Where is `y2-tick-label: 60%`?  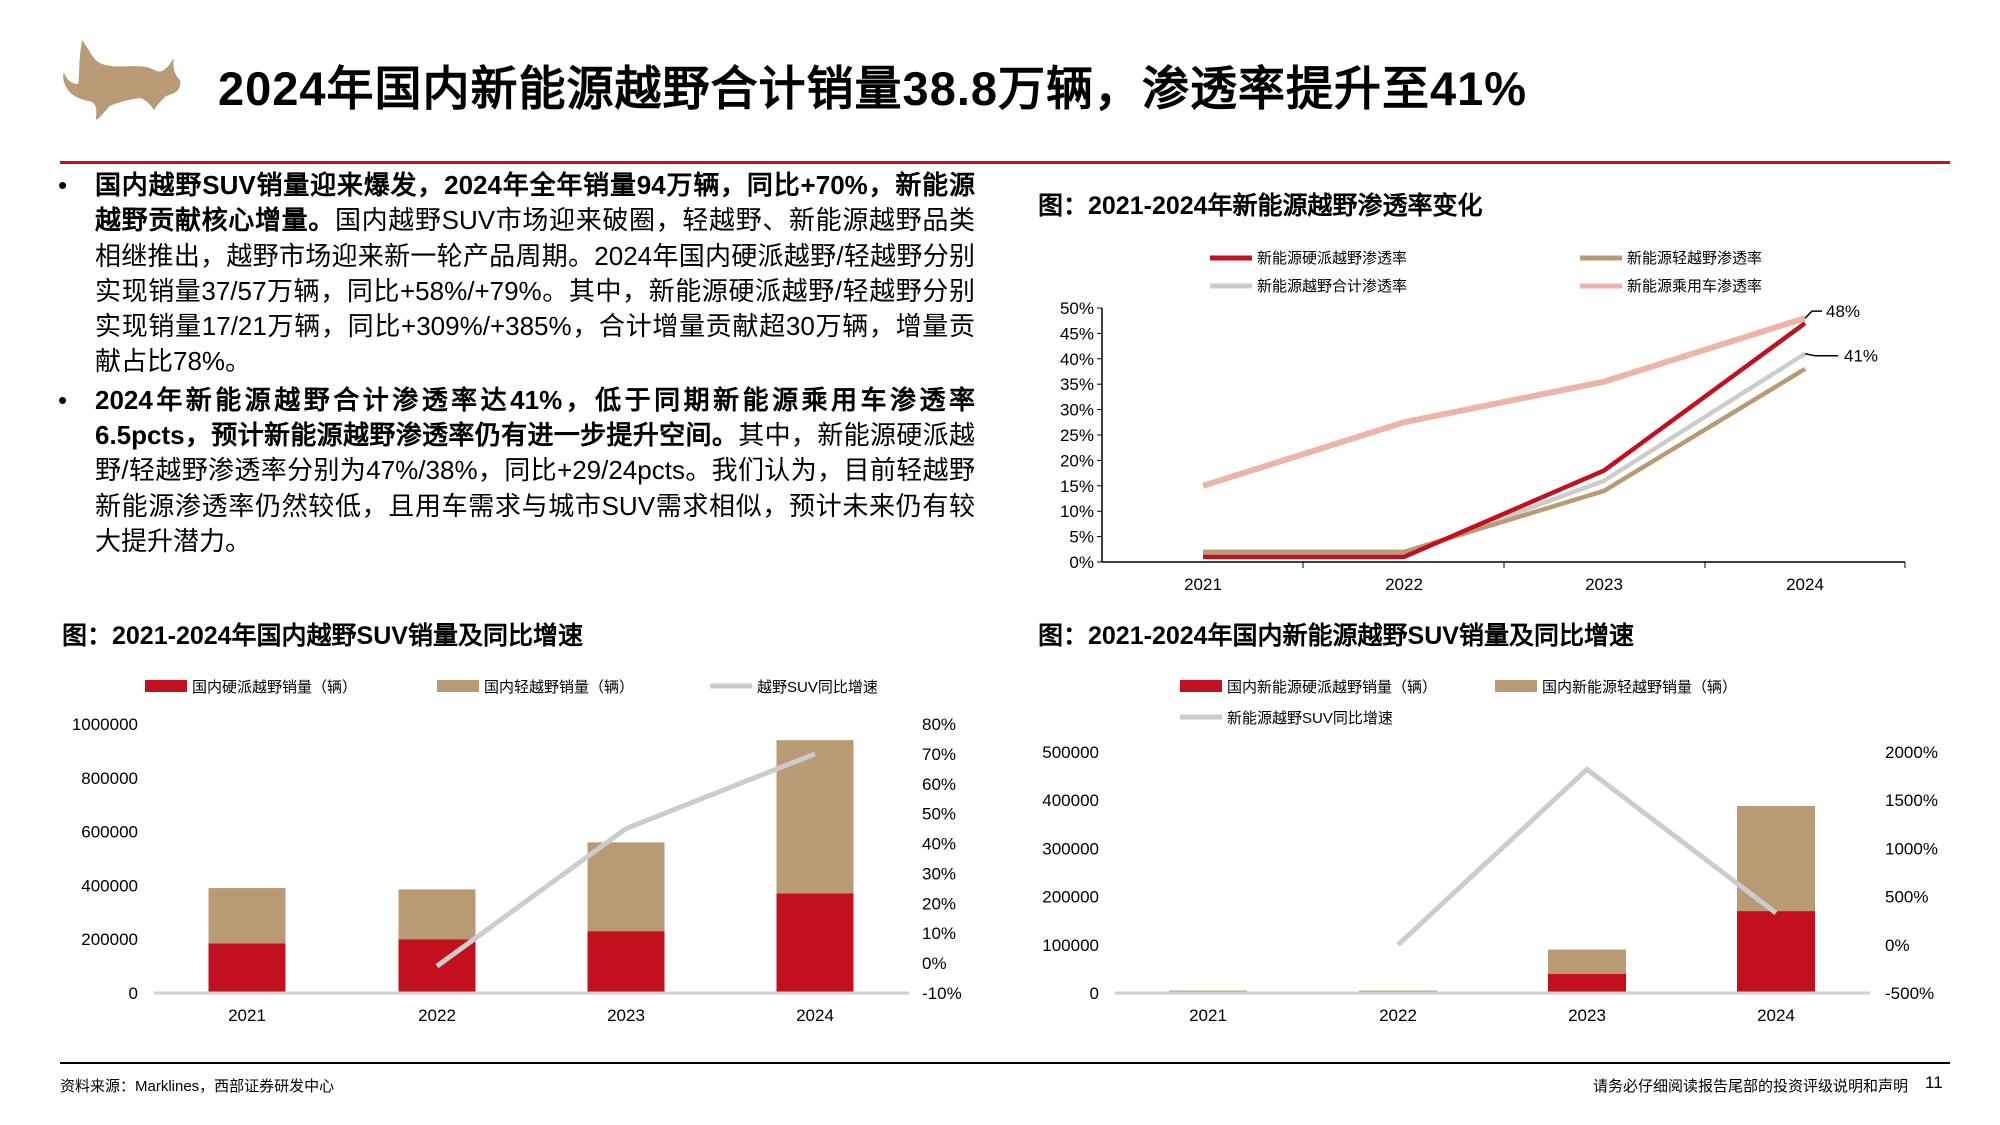
y2-tick-label: 60% is located at coordinates (939, 784).